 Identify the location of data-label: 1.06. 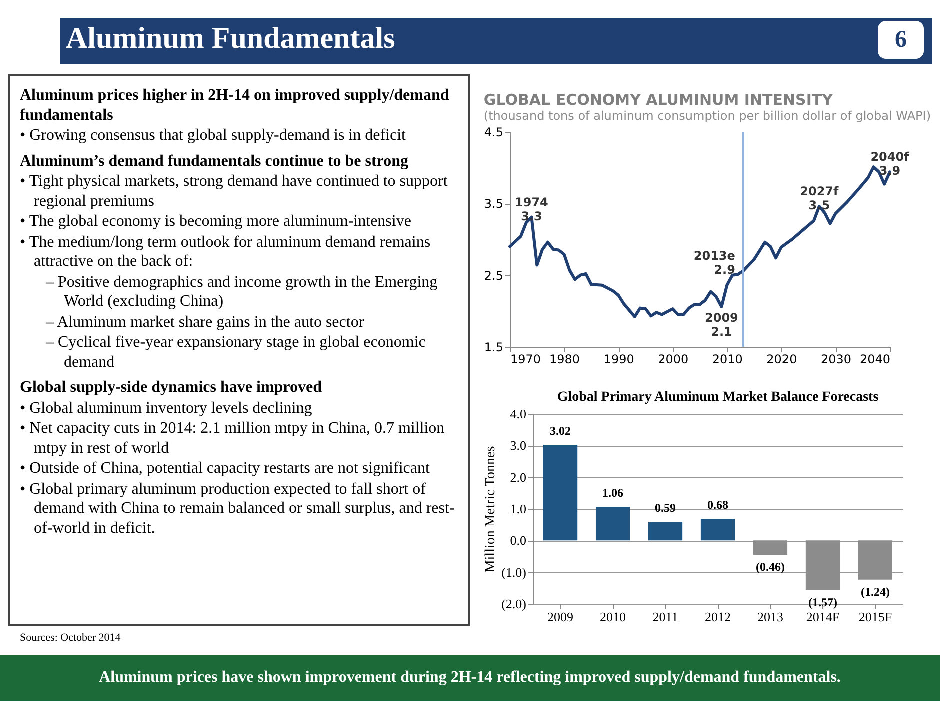
(613, 493).